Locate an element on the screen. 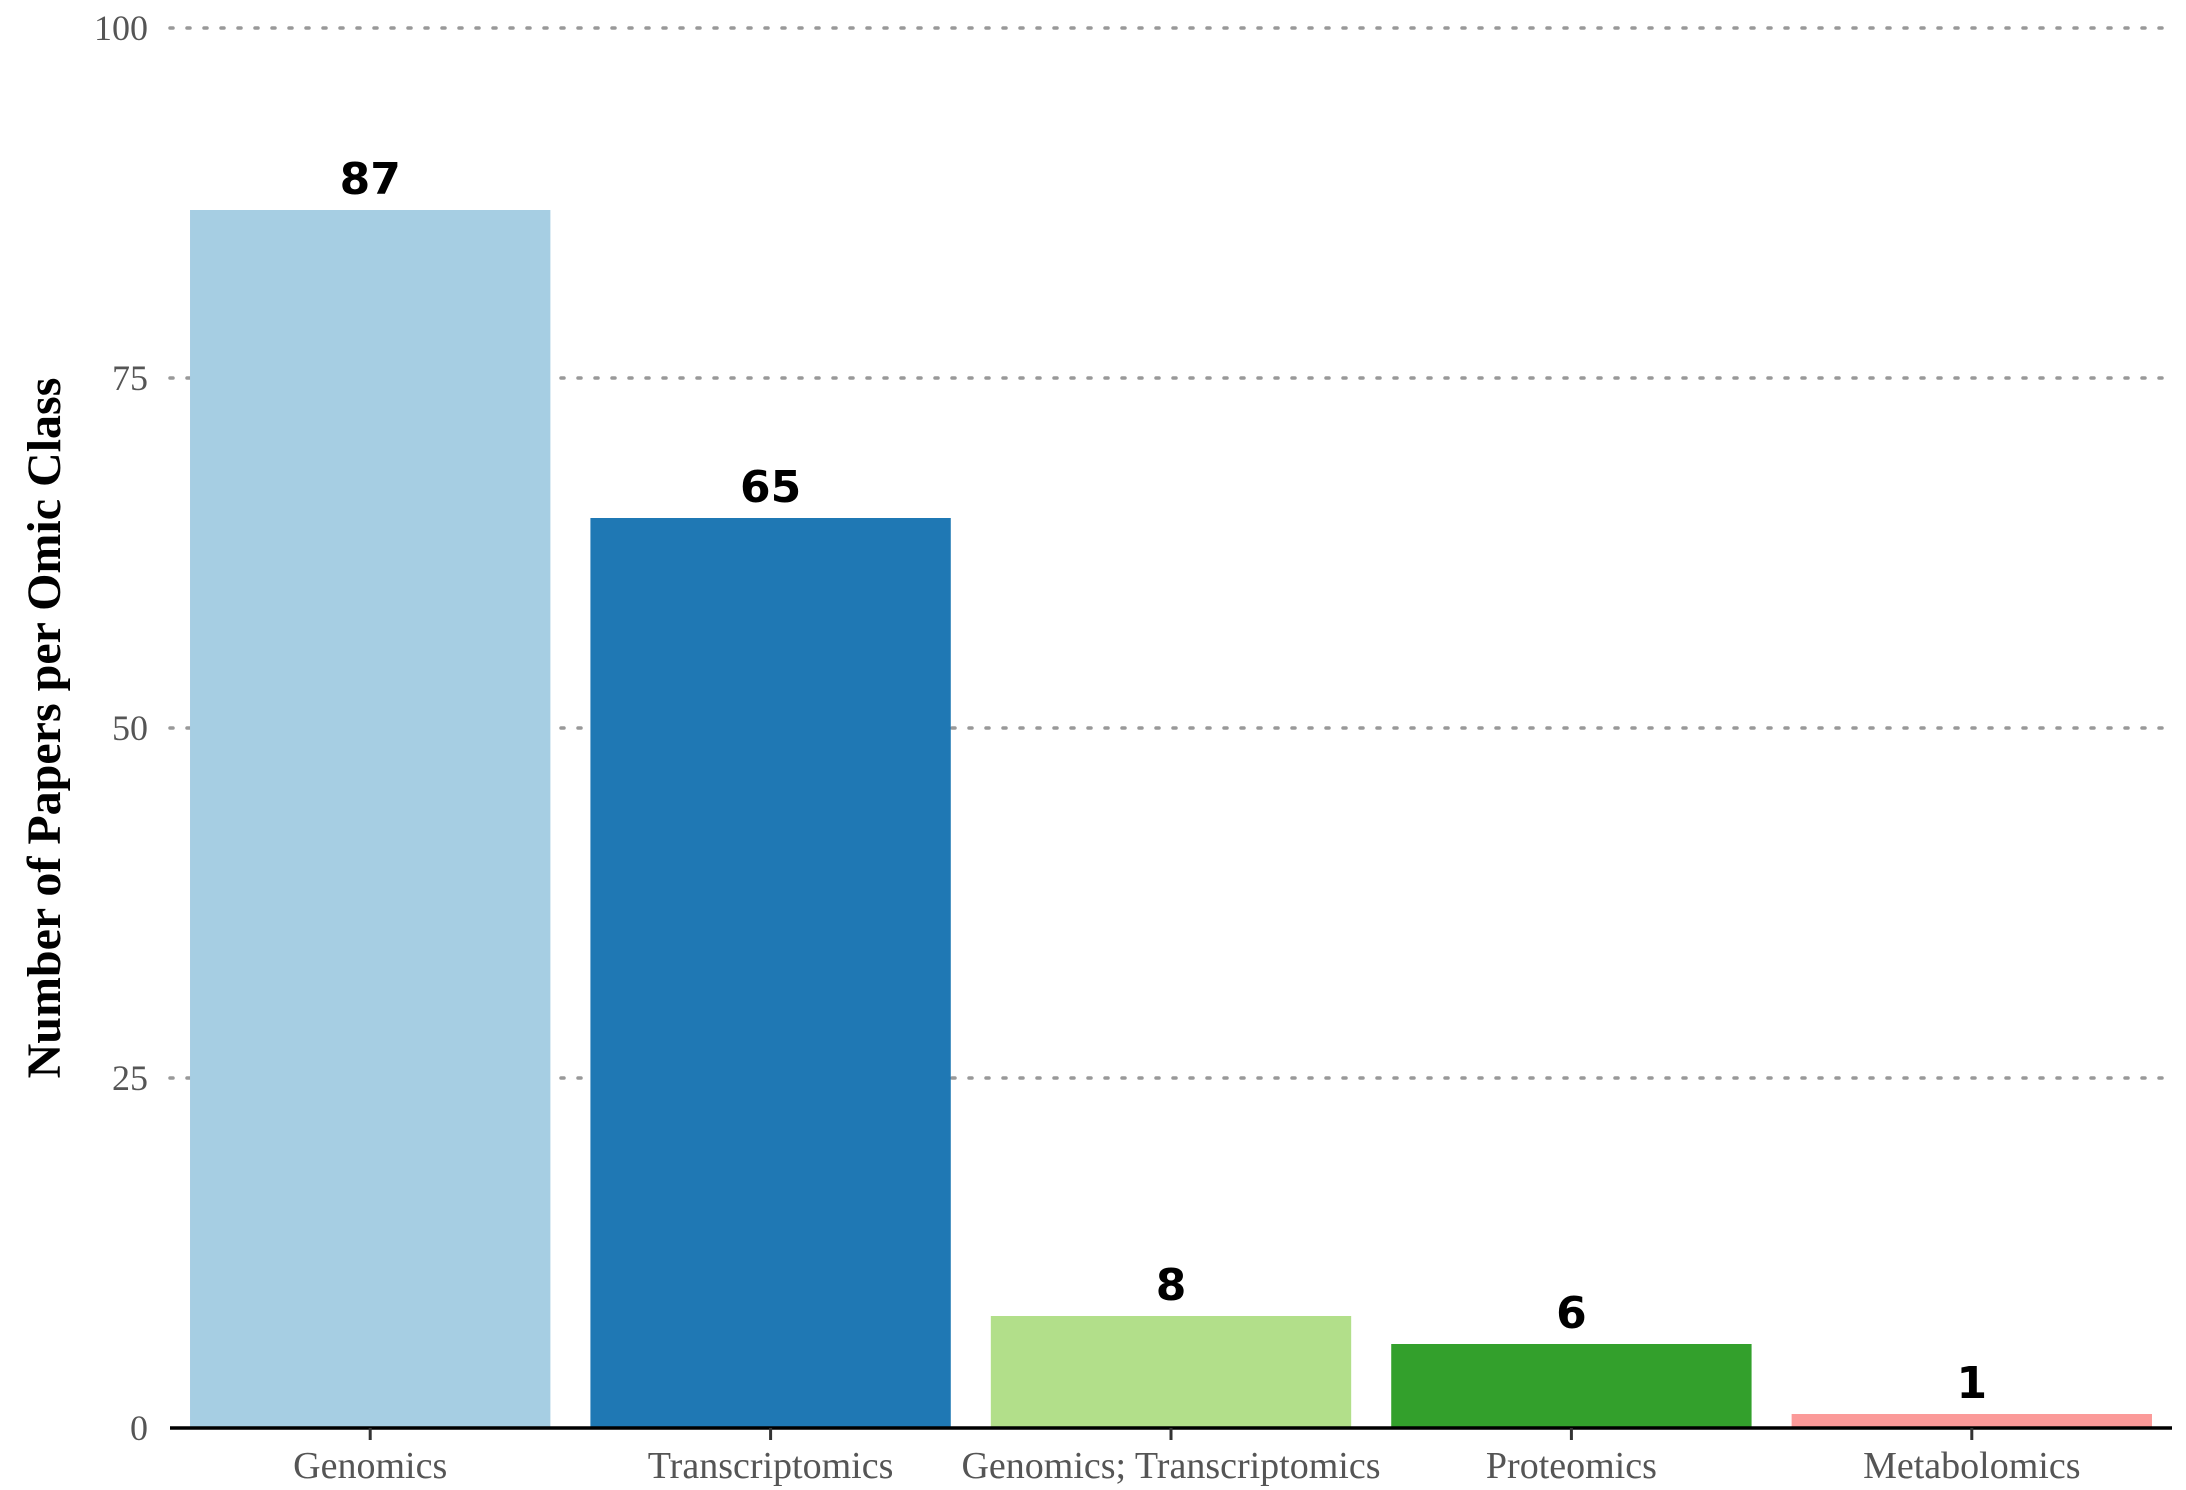 The image size is (2186, 1490). y-tick-label: 100 is located at coordinates (121, 28).